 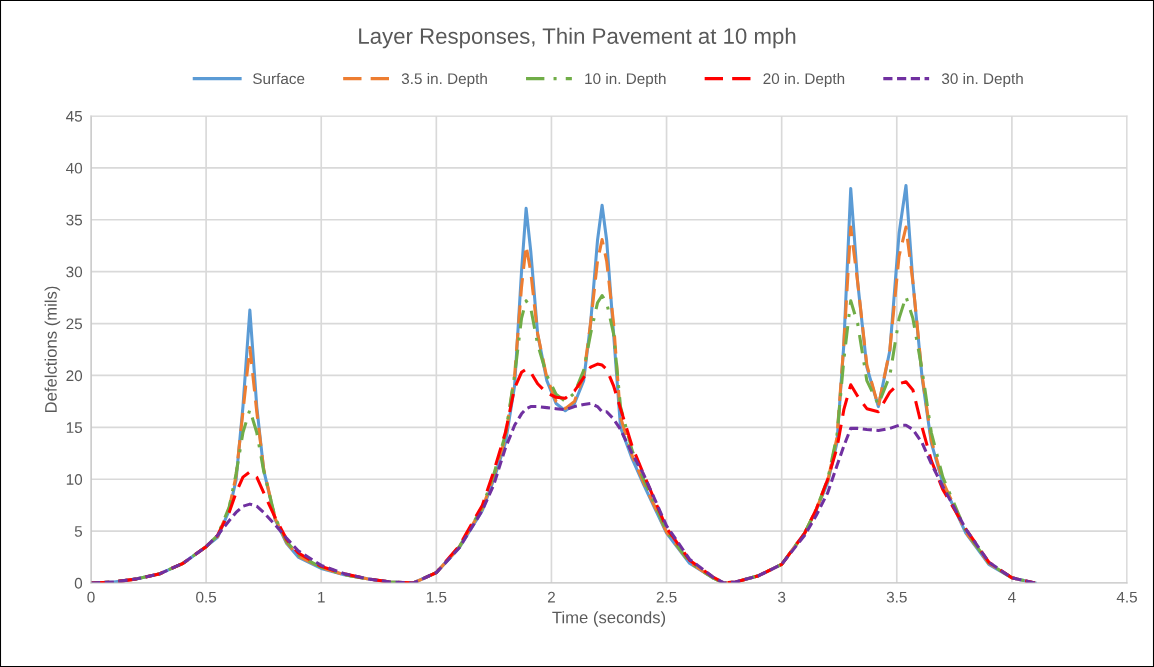 I want to click on legend-label: Surface, so click(x=279, y=78).